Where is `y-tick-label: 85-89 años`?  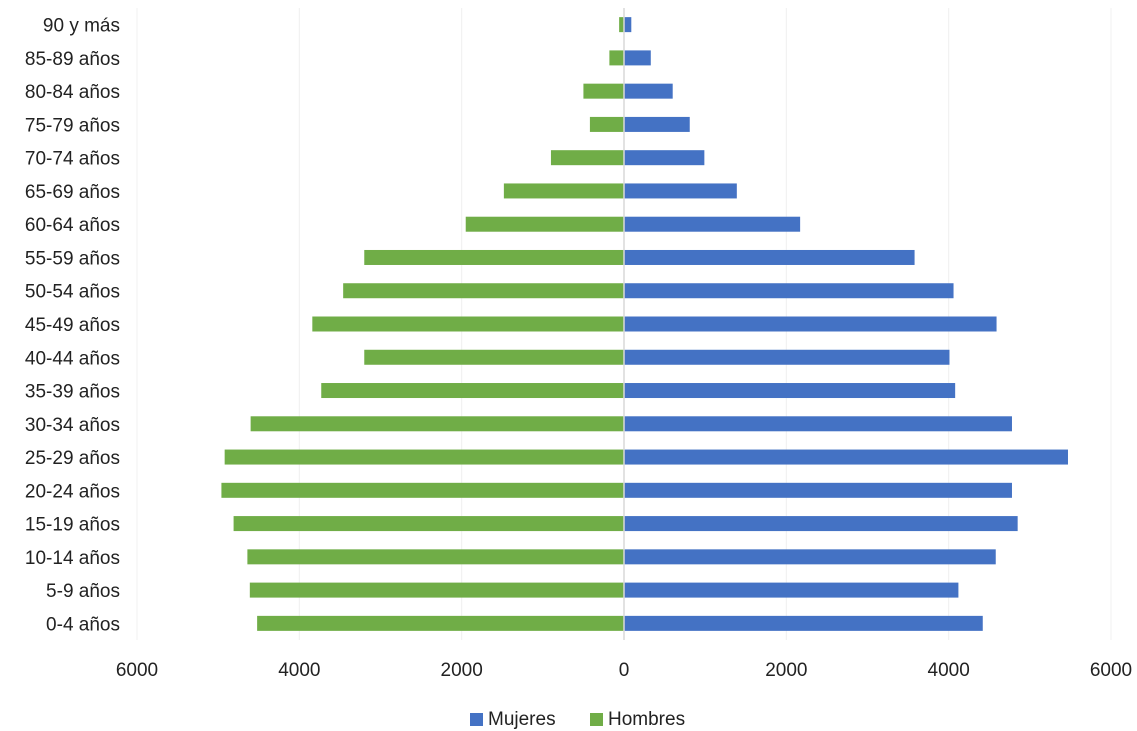
y-tick-label: 85-89 años is located at coordinates (72, 59).